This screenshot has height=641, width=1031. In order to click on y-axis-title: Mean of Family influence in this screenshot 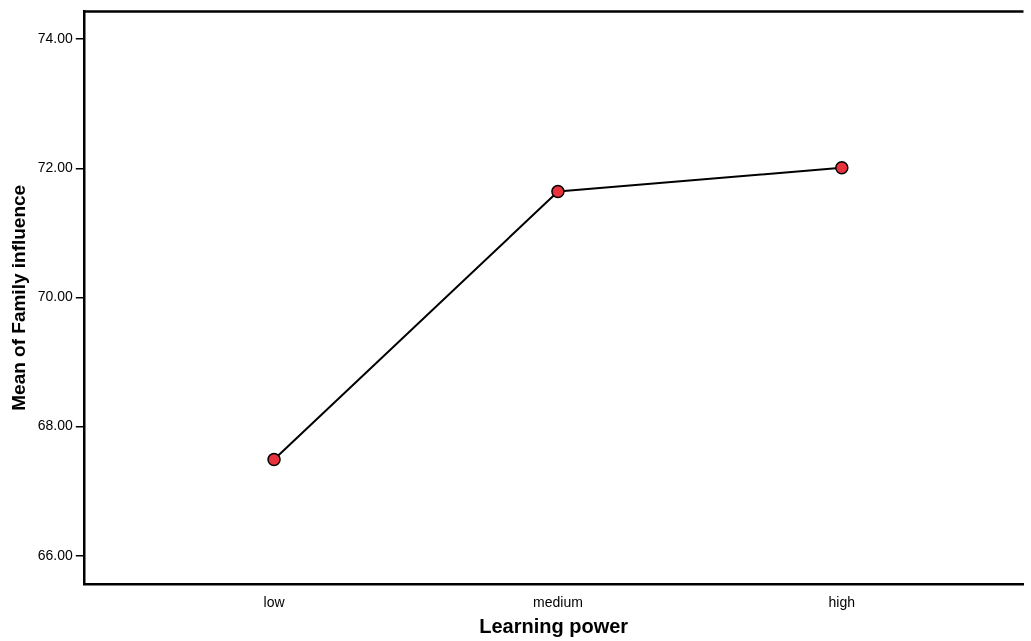, I will do `click(18, 297)`.